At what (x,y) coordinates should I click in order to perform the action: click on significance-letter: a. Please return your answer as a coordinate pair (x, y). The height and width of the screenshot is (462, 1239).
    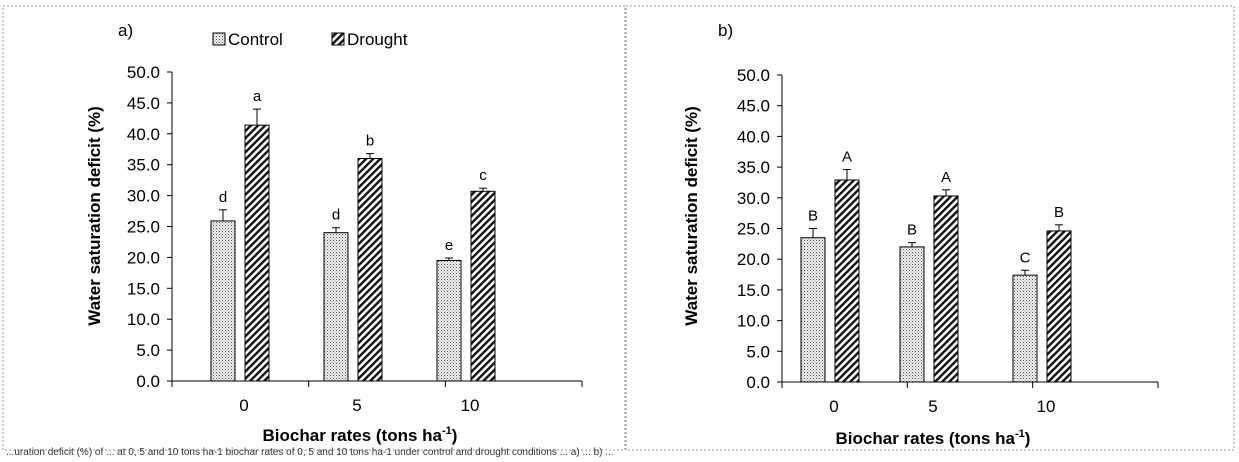
    Looking at the image, I should click on (257, 96).